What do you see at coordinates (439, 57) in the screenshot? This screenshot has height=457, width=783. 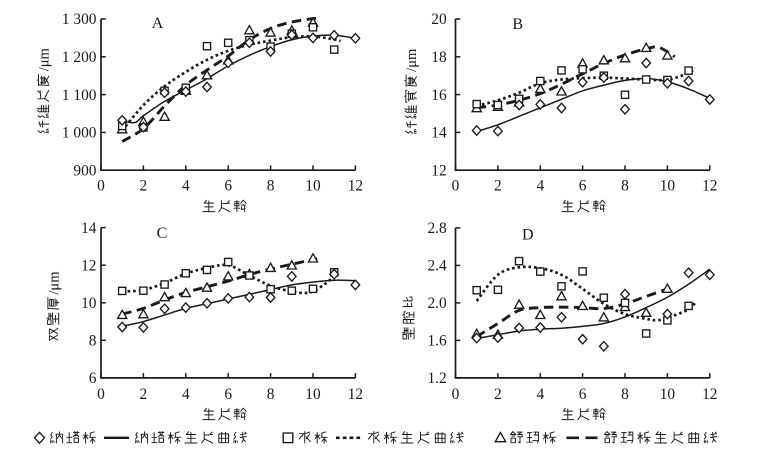 I see `svg-text: 18` at bounding box center [439, 57].